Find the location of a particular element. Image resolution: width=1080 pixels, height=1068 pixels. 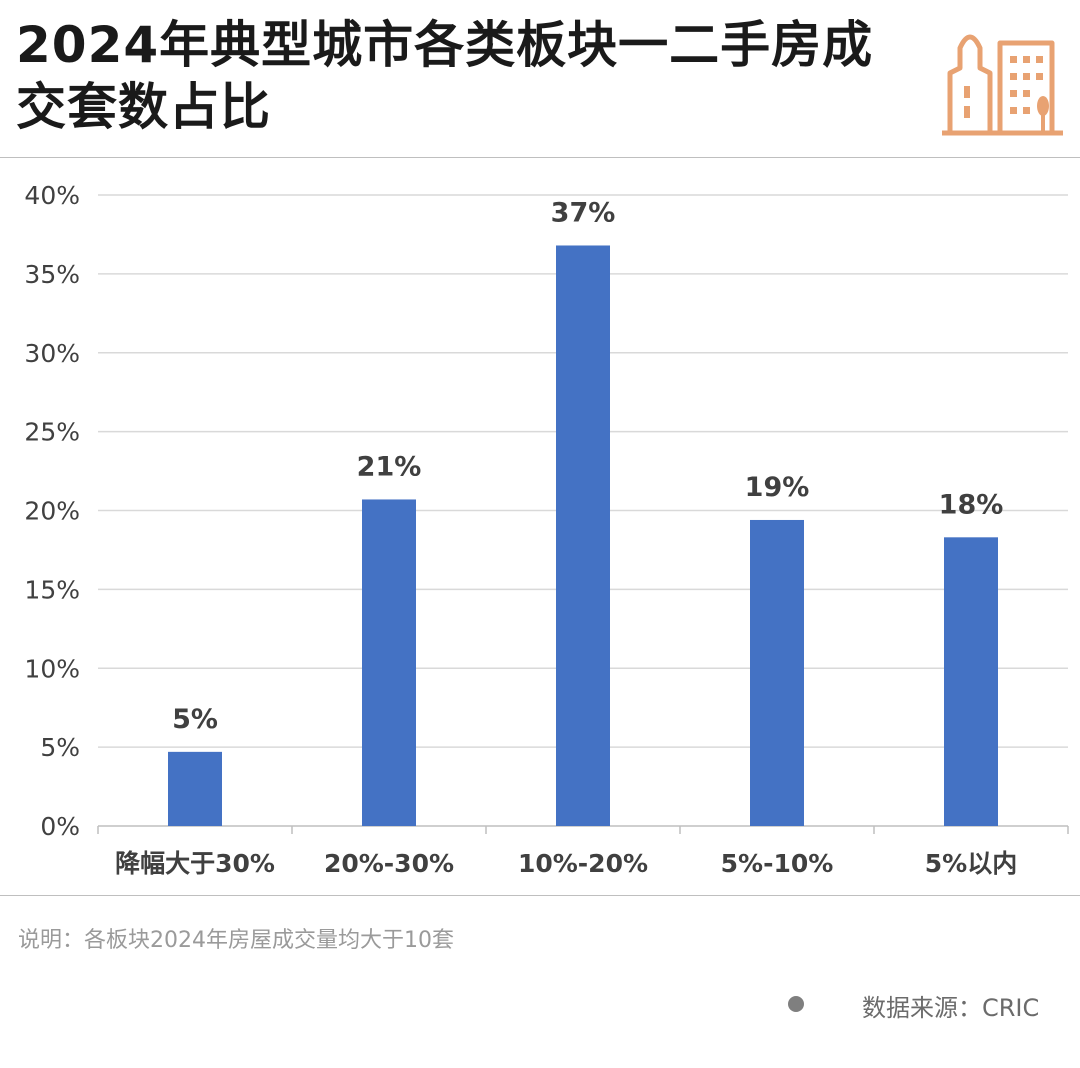

y-tick-label: 30% is located at coordinates (52, 353).